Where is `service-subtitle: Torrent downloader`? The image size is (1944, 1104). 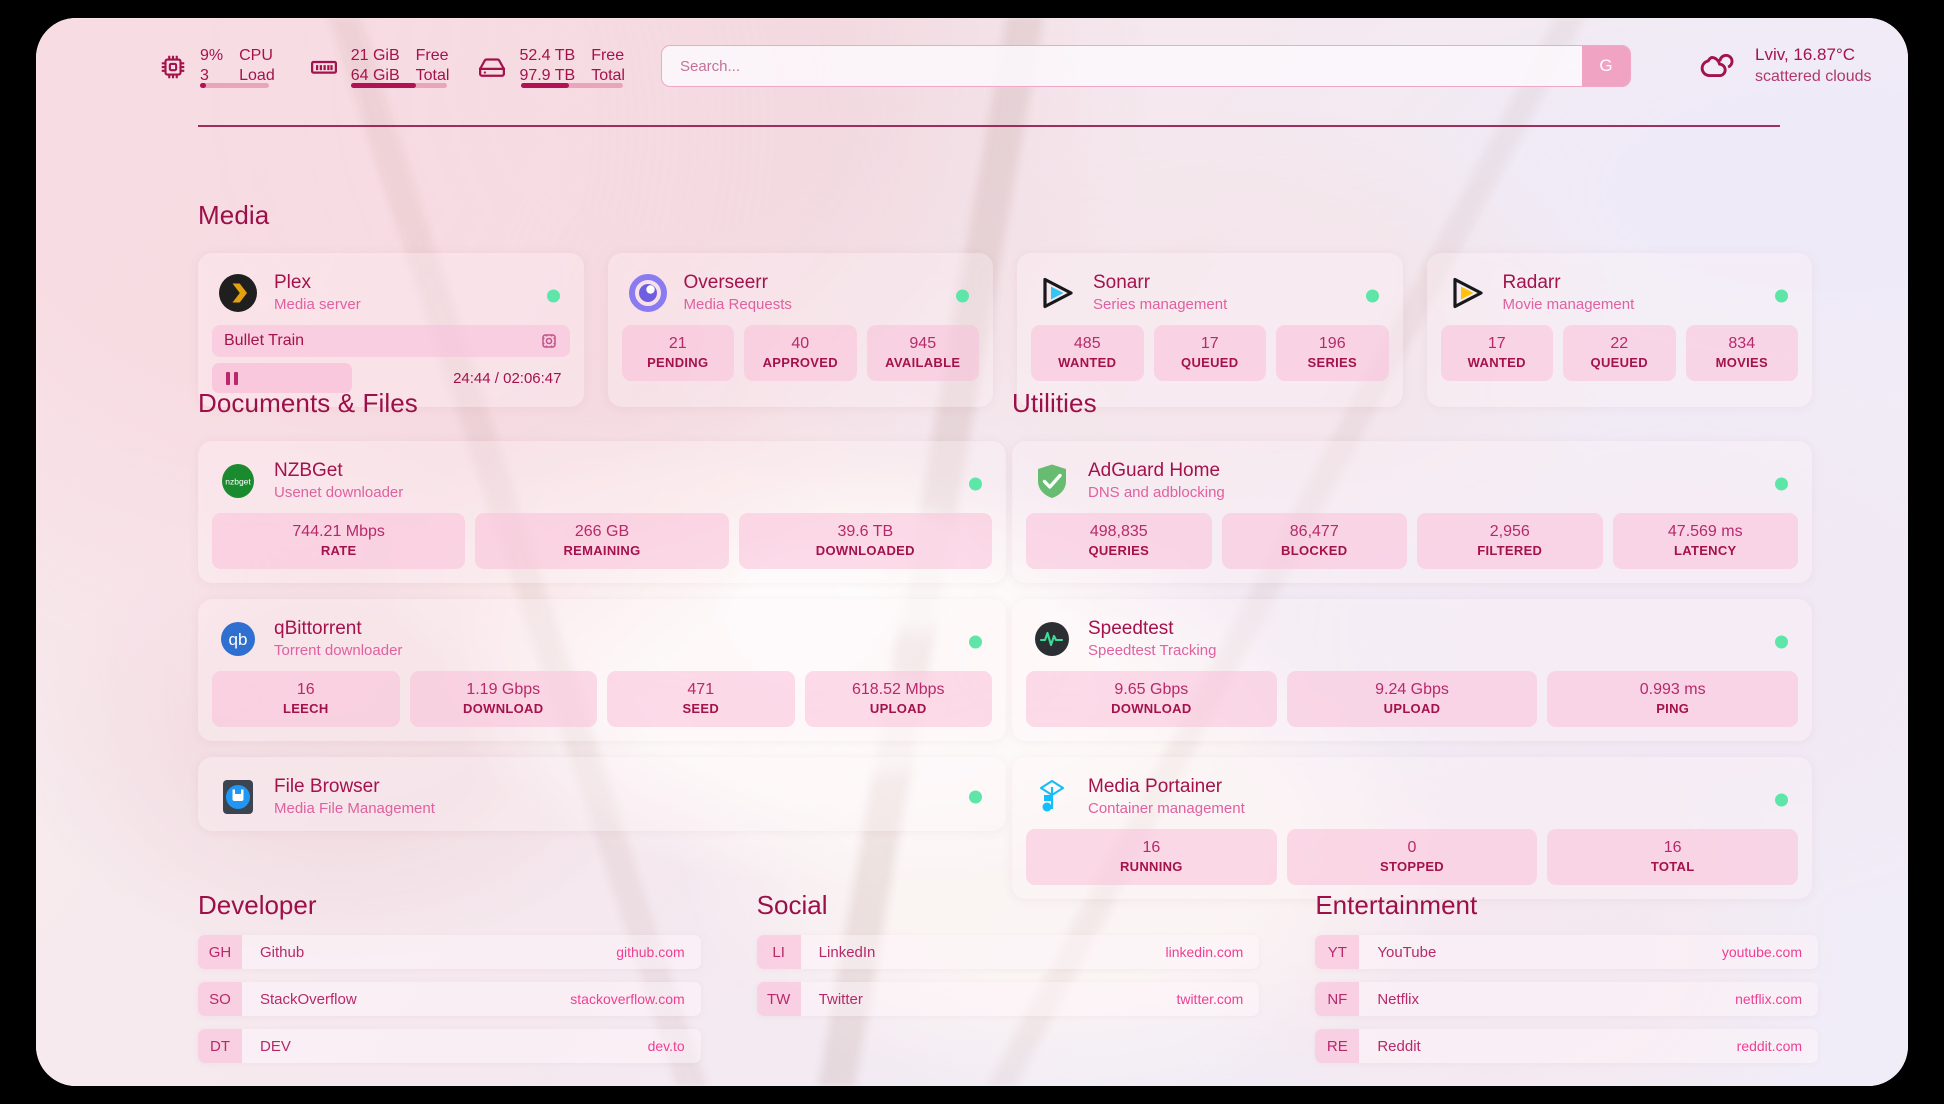
service-subtitle: Torrent downloader is located at coordinates (338, 650).